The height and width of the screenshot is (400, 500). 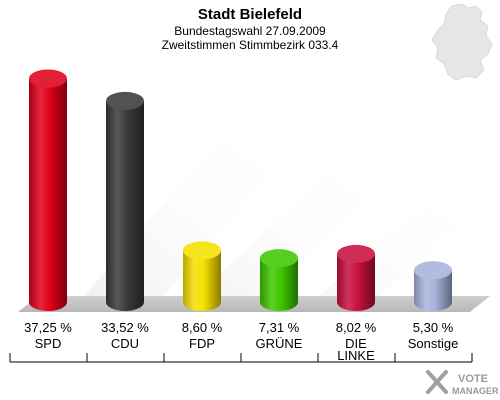 What do you see at coordinates (279, 343) in the screenshot?
I see `category-label: GRÜNE` at bounding box center [279, 343].